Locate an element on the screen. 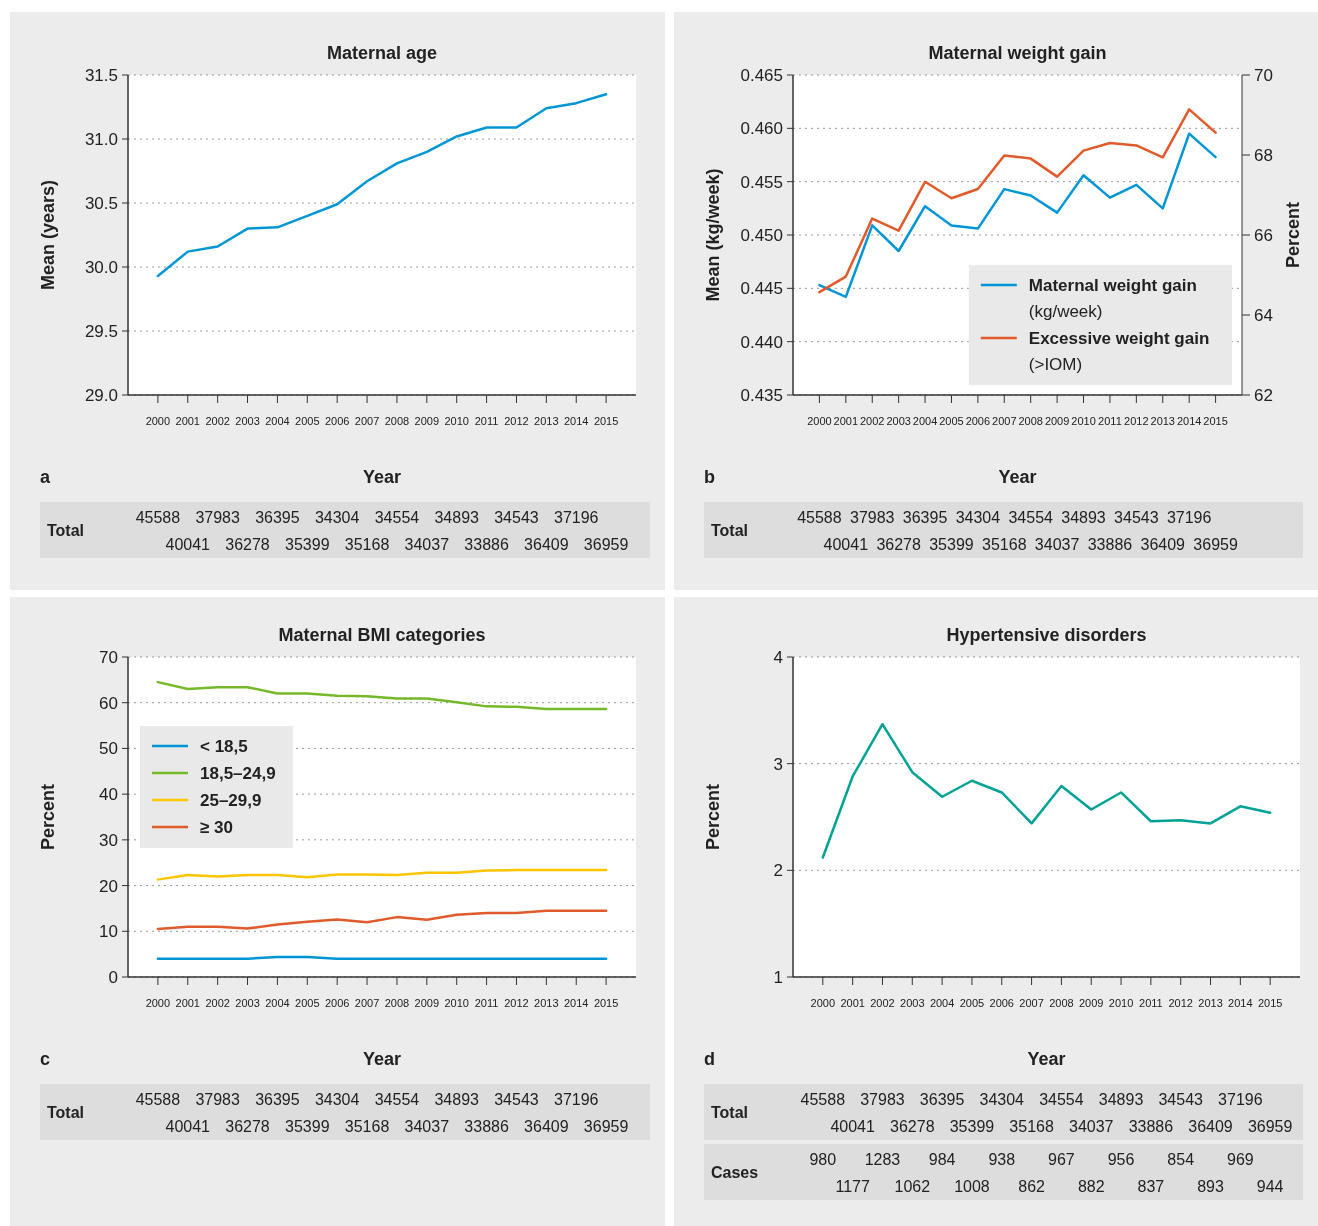  y-tick-label: 40 is located at coordinates (108, 795).